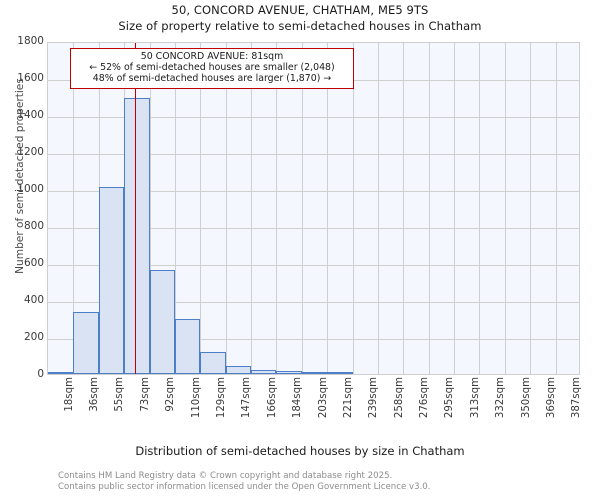 Image resolution: width=600 pixels, height=500 pixels. I want to click on property-marker-line, so click(135, 208).